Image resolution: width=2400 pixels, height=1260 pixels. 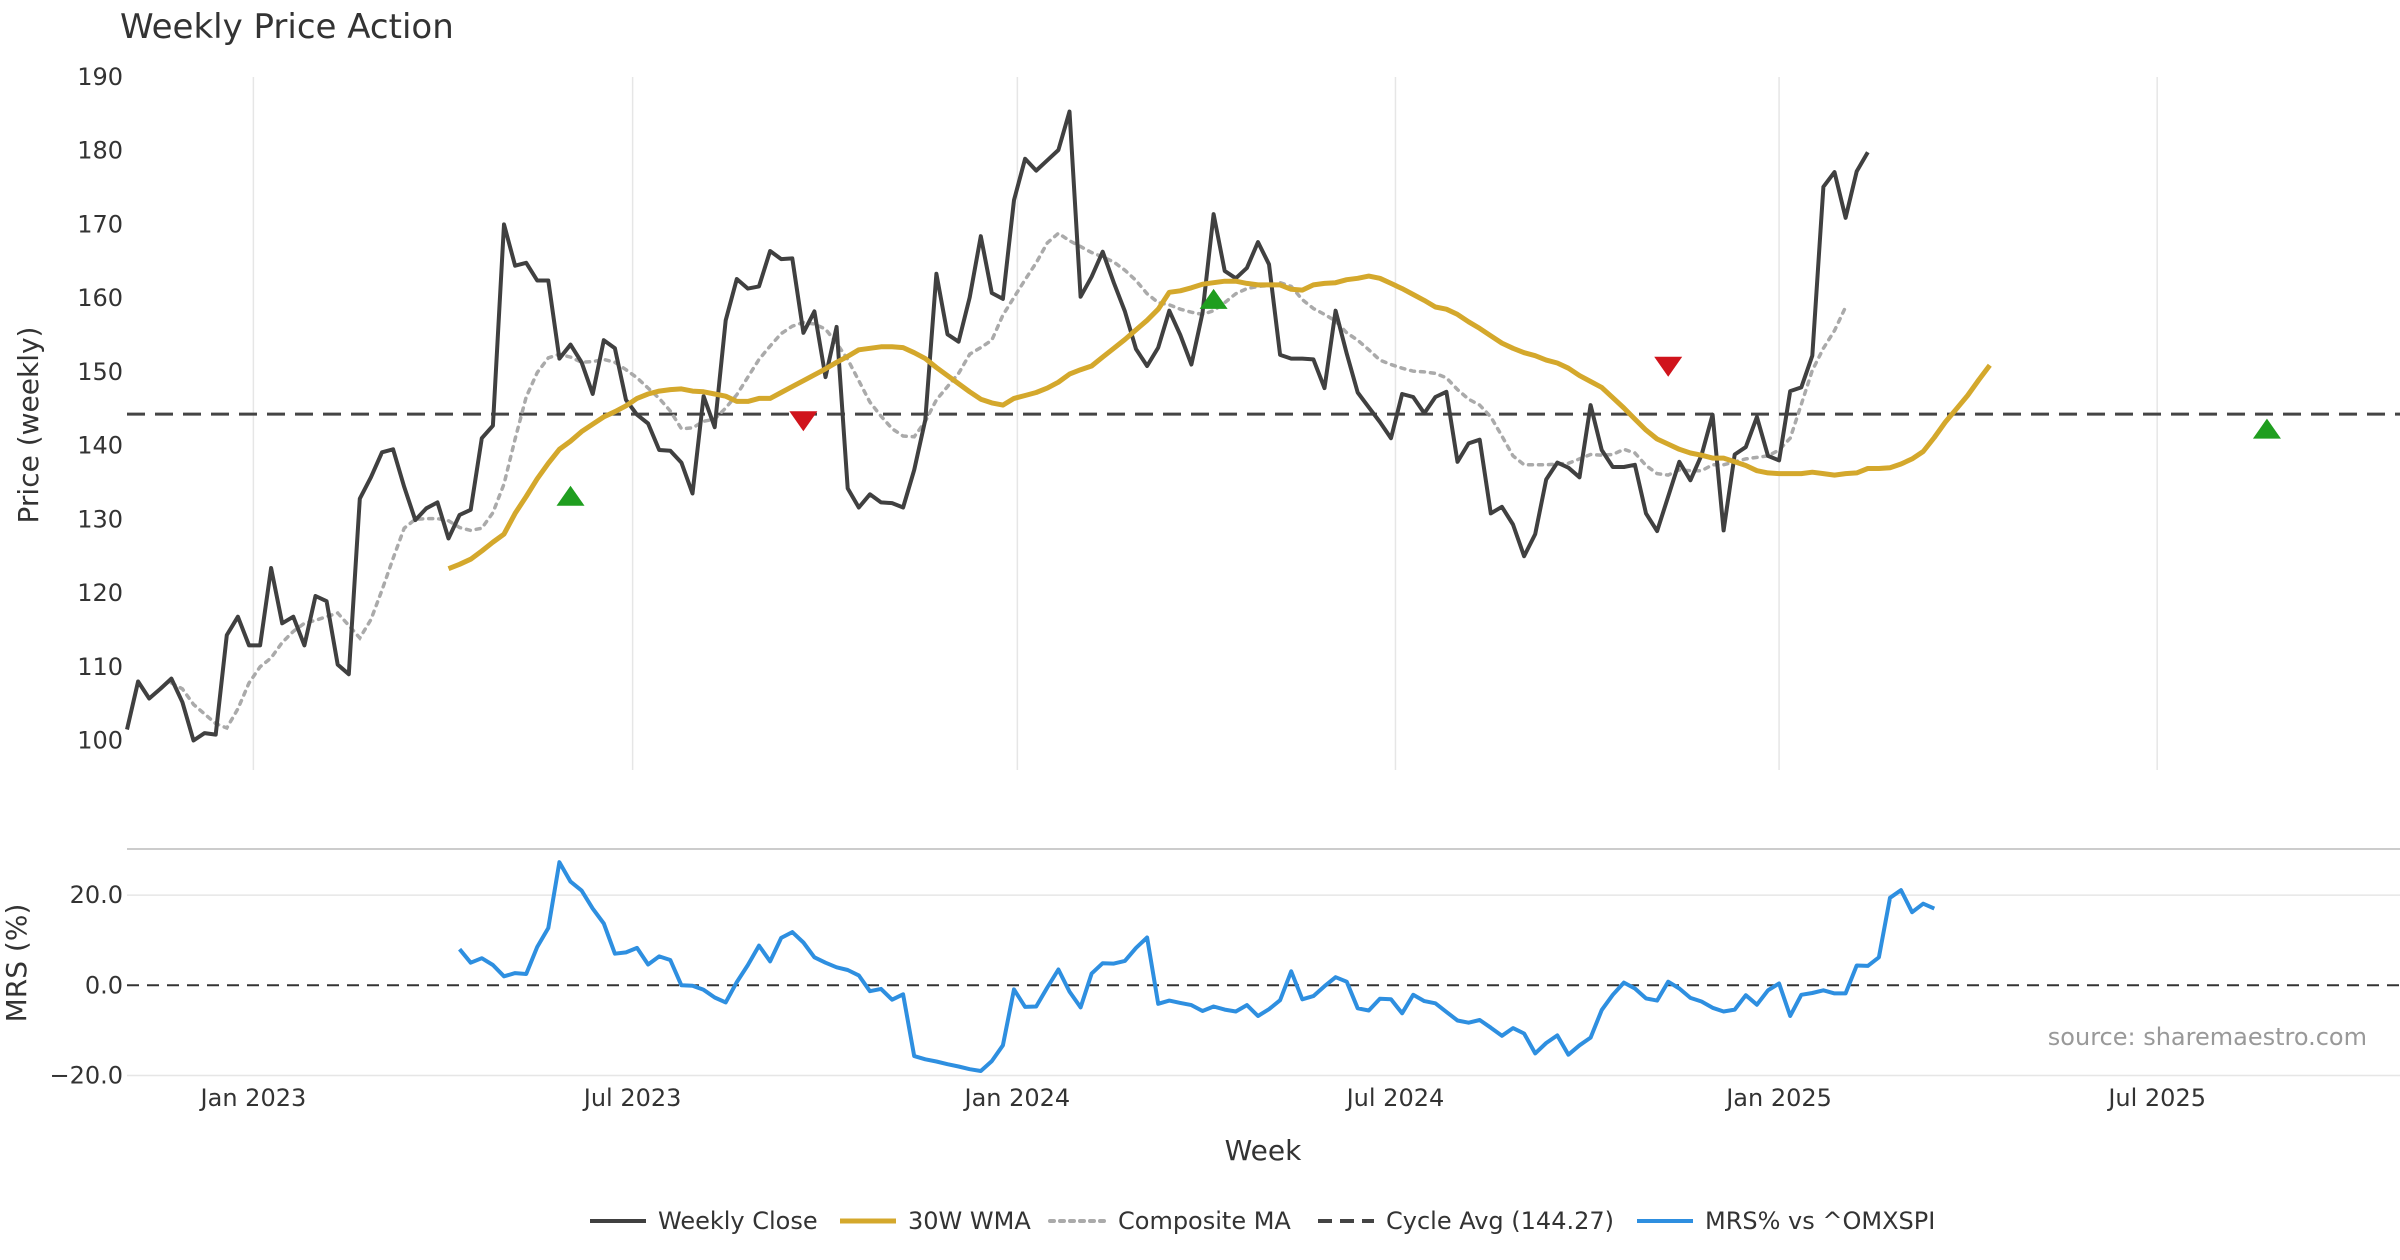 What do you see at coordinates (100, 409) in the screenshot?
I see `price-y-axis: 100 110 120 130 140 150 160 170 180 190` at bounding box center [100, 409].